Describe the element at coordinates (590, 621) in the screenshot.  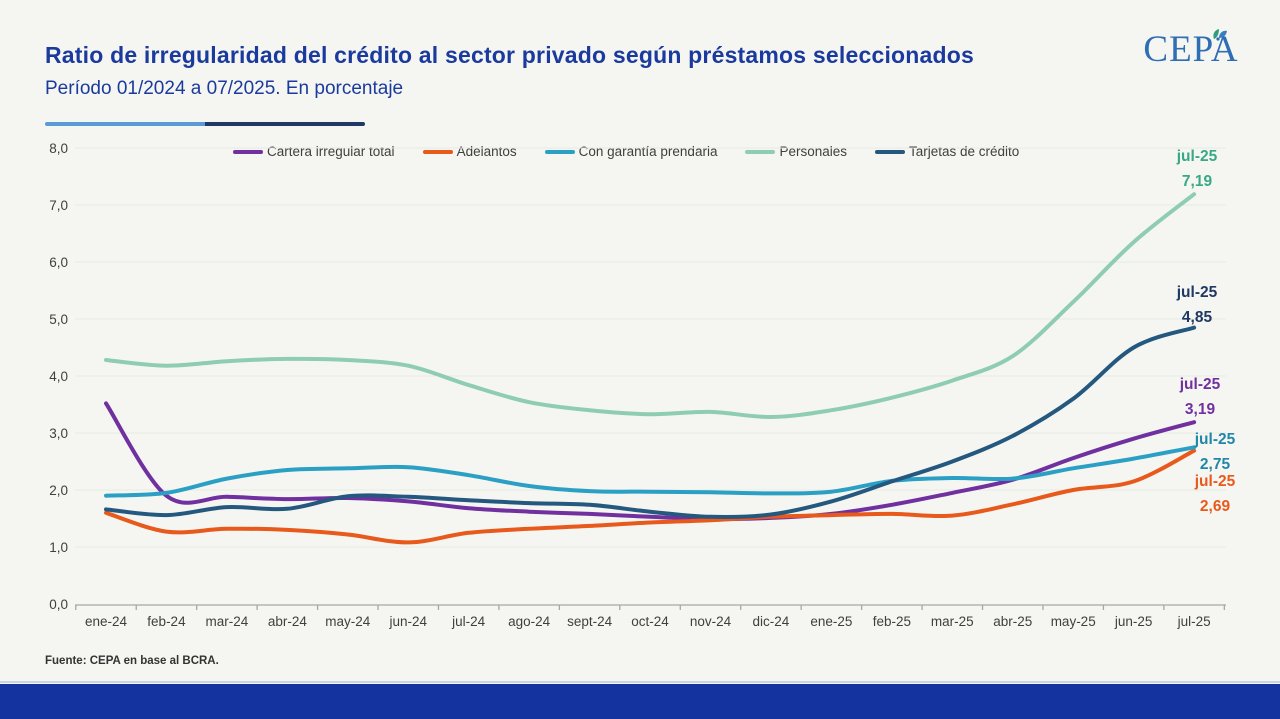
I see `x-axis-tick-label: sept-24` at that location.